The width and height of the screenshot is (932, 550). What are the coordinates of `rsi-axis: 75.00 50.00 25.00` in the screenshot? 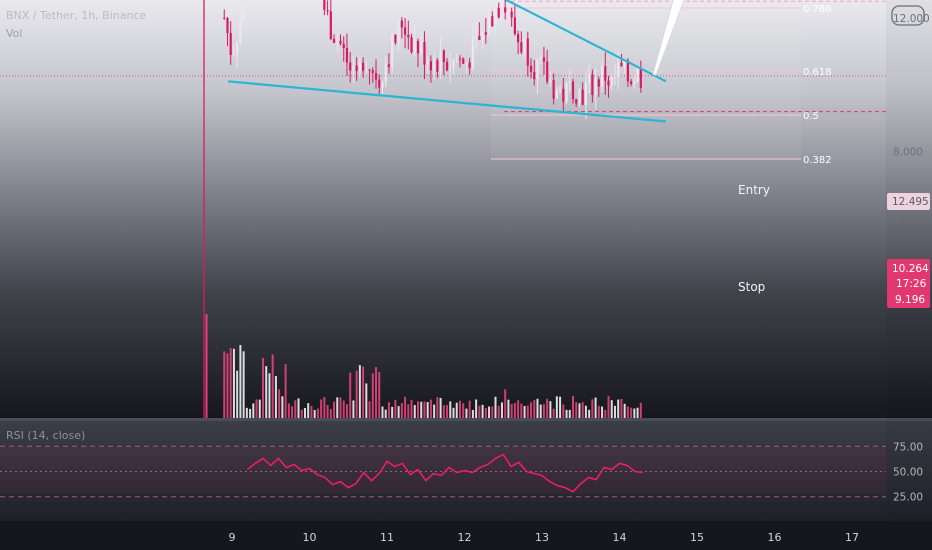 It's located at (908, 472).